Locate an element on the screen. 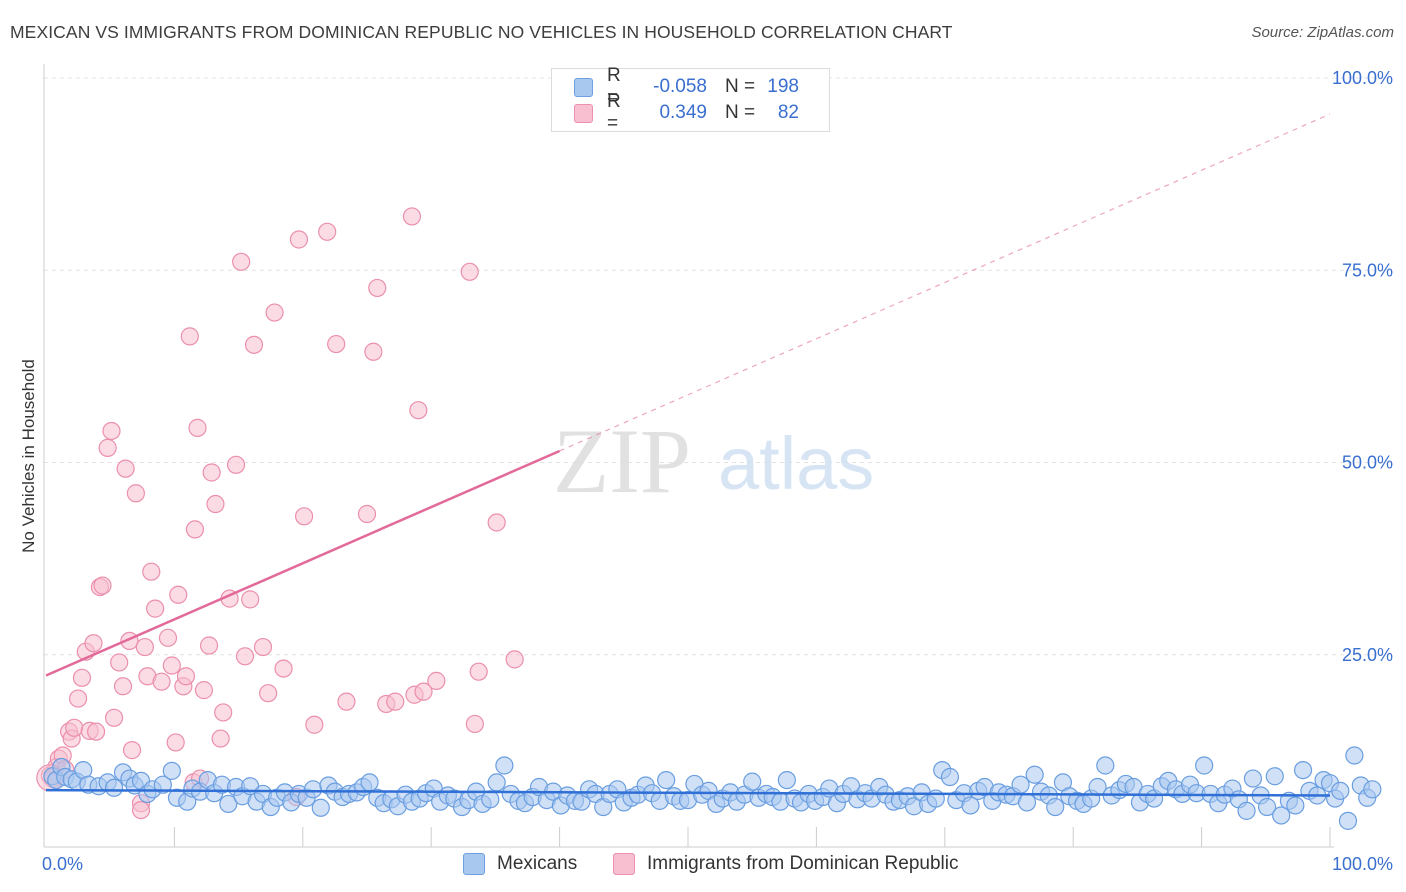 The image size is (1406, 892). legend-item-dominican: Immigrants from Dominican Republic is located at coordinates (786, 864).